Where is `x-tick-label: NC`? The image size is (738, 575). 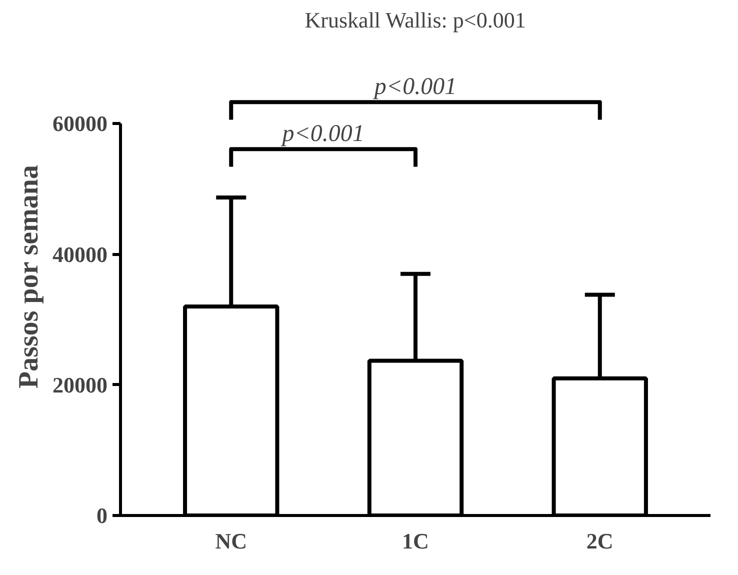 x-tick-label: NC is located at coordinates (231, 541).